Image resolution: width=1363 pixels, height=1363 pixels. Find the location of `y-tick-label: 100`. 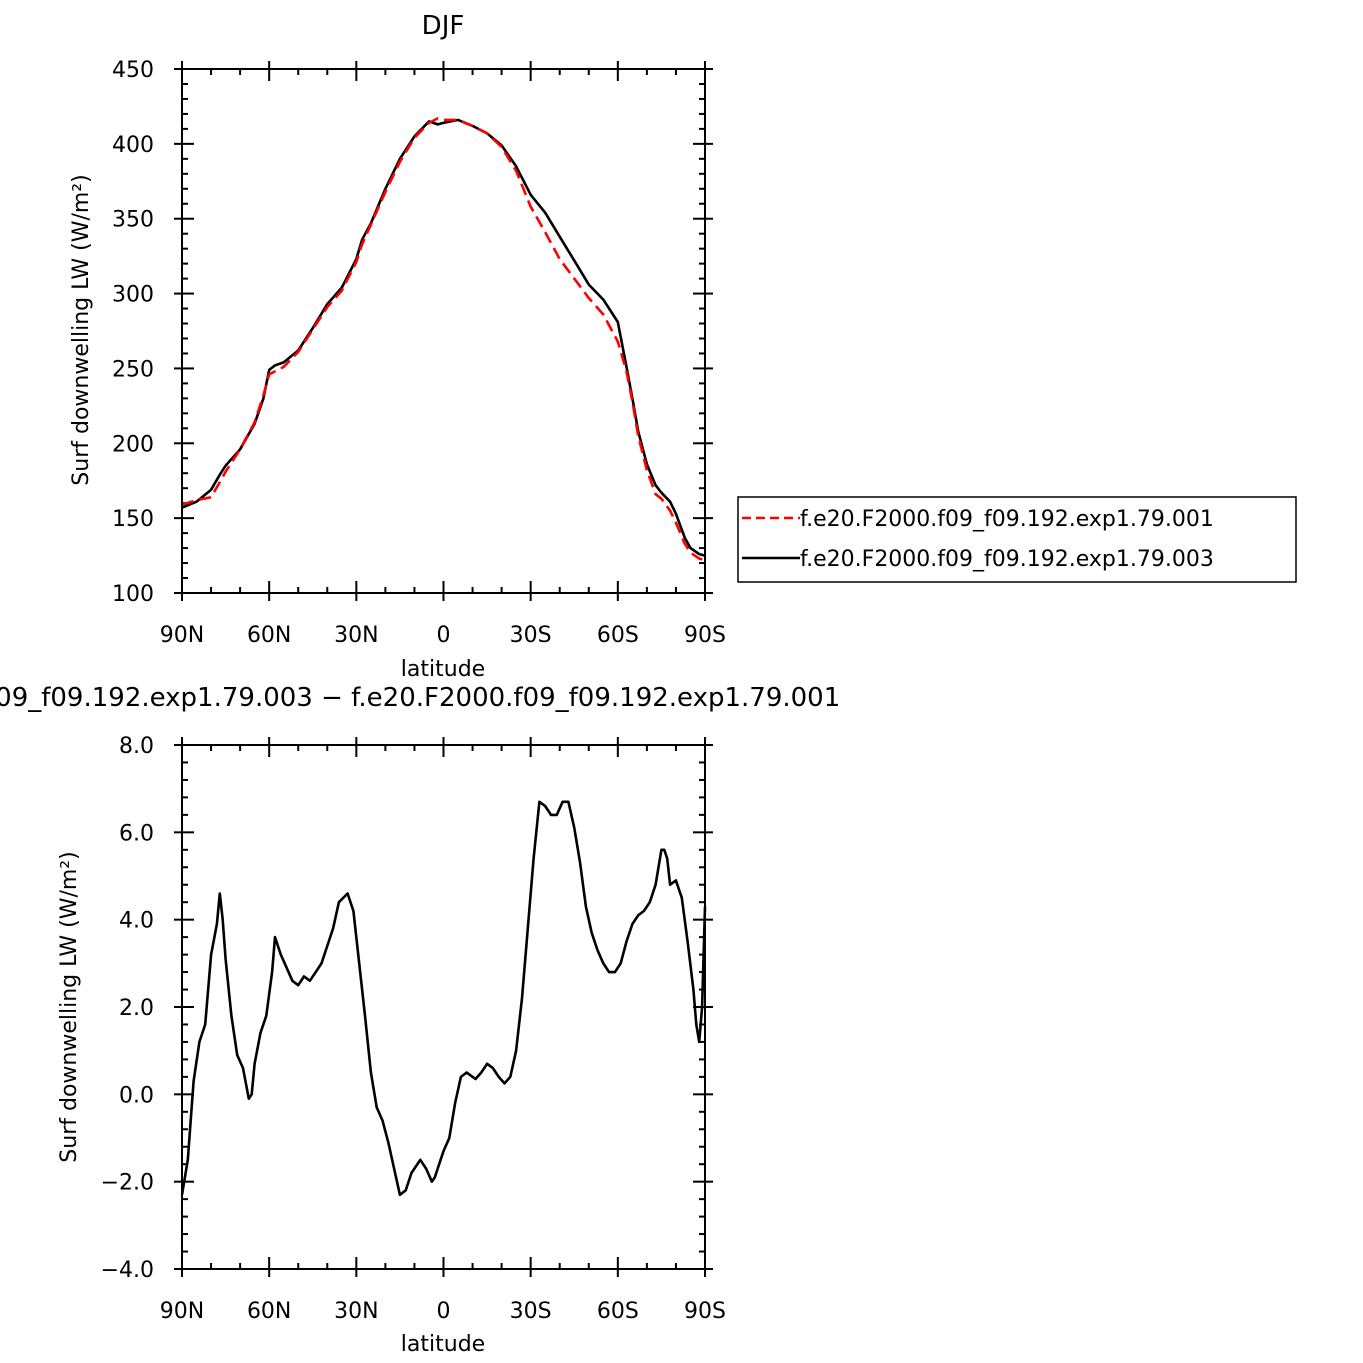

y-tick-label: 100 is located at coordinates (133, 594).